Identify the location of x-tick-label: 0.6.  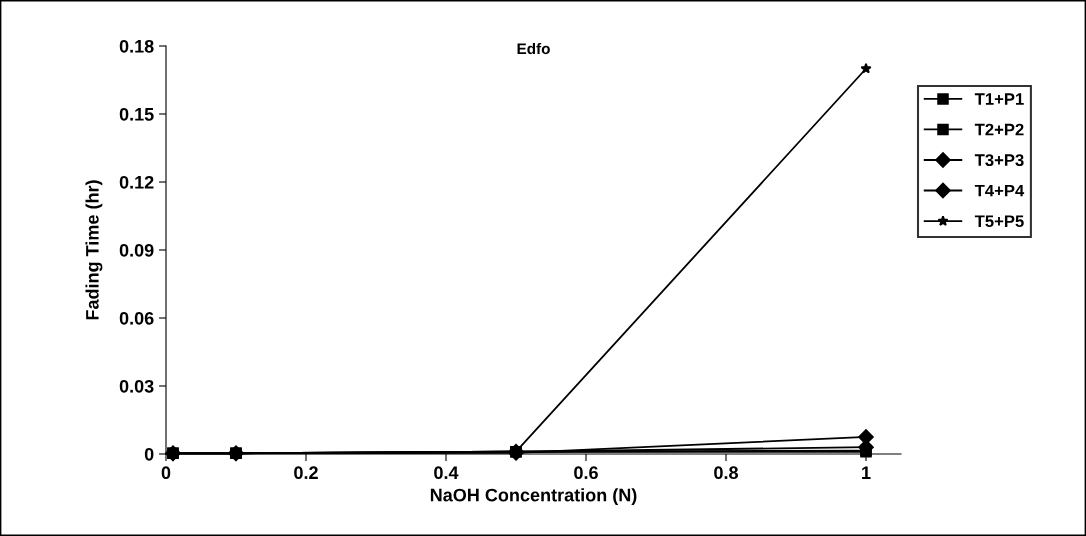
(586, 473).